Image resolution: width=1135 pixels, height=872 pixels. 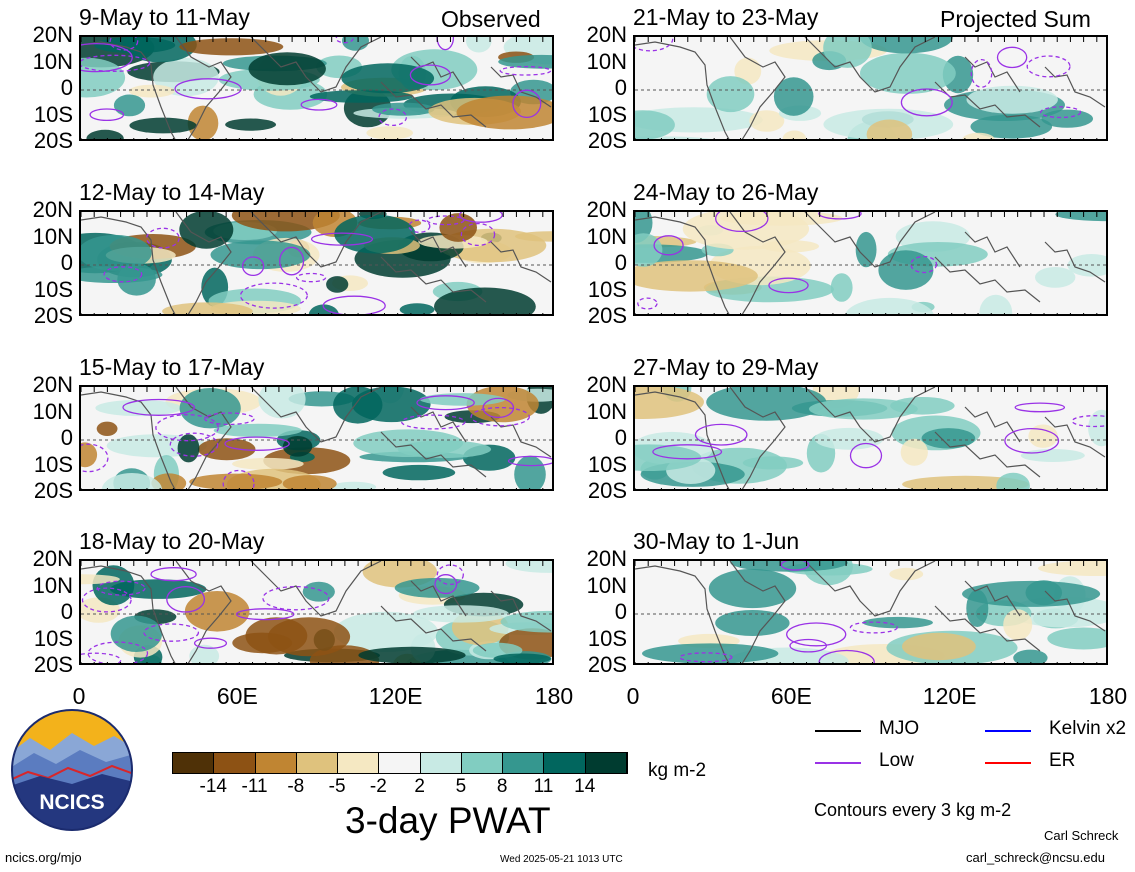 I want to click on map-panel-p4, so click(x=316, y=612).